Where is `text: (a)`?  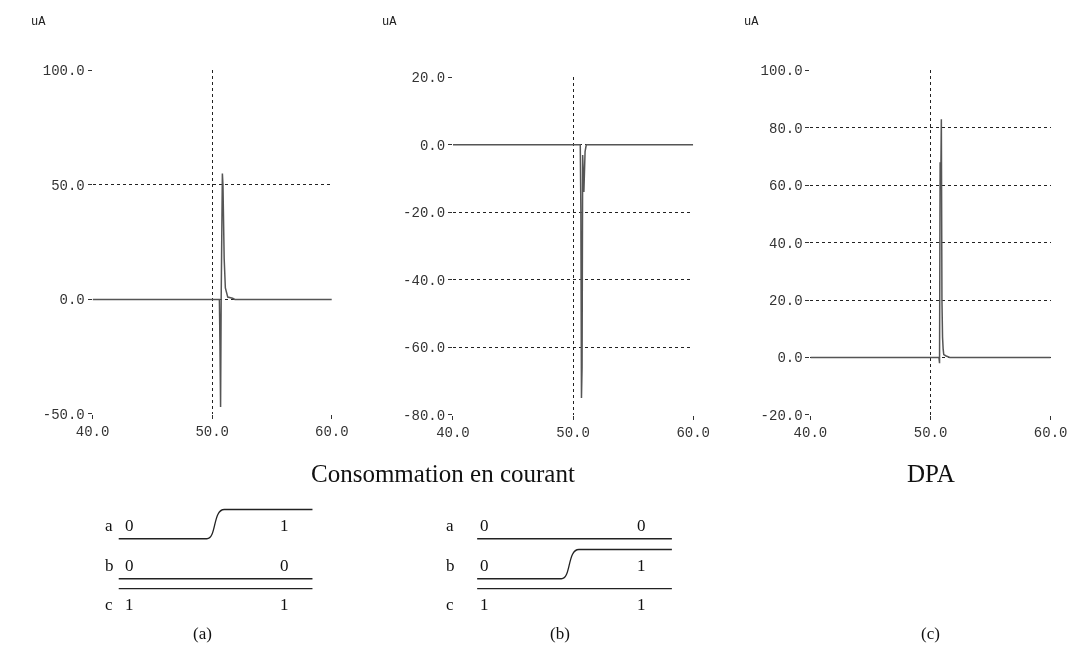 text: (a) is located at coordinates (202, 633).